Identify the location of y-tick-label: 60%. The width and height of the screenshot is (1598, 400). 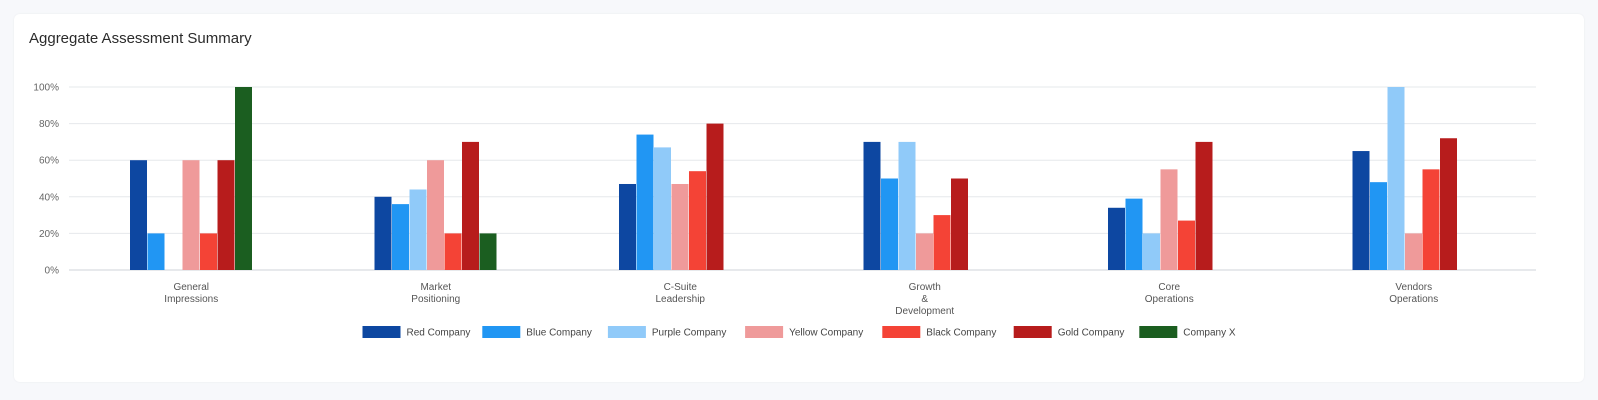
(49, 161).